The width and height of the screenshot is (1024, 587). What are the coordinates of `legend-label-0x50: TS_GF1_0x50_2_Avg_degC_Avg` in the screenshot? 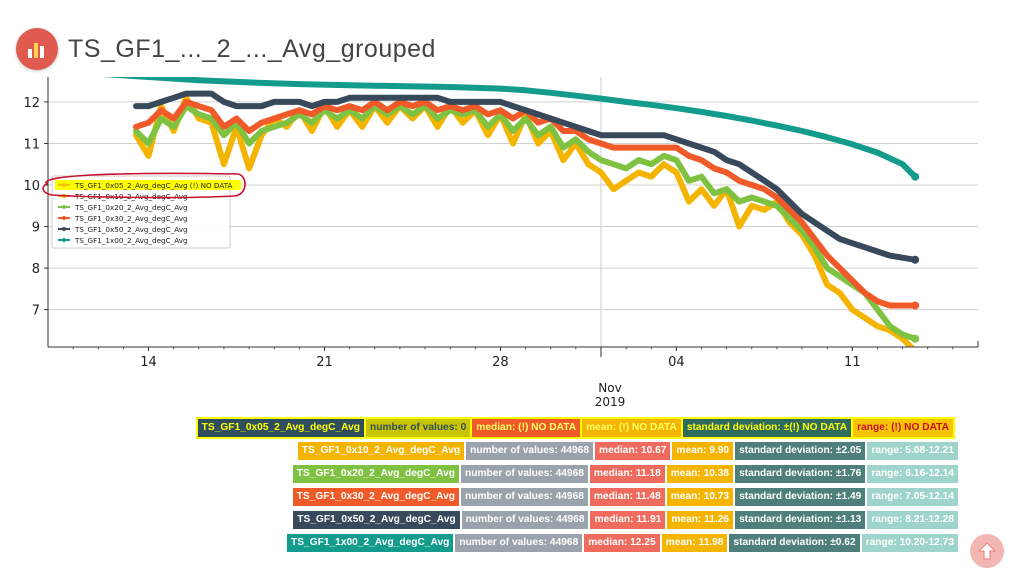 It's located at (131, 229).